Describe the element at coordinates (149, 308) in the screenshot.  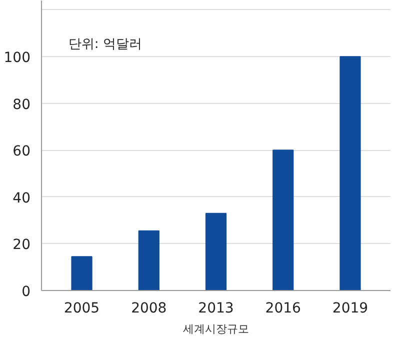
I see `x-tick-label: 2008` at that location.